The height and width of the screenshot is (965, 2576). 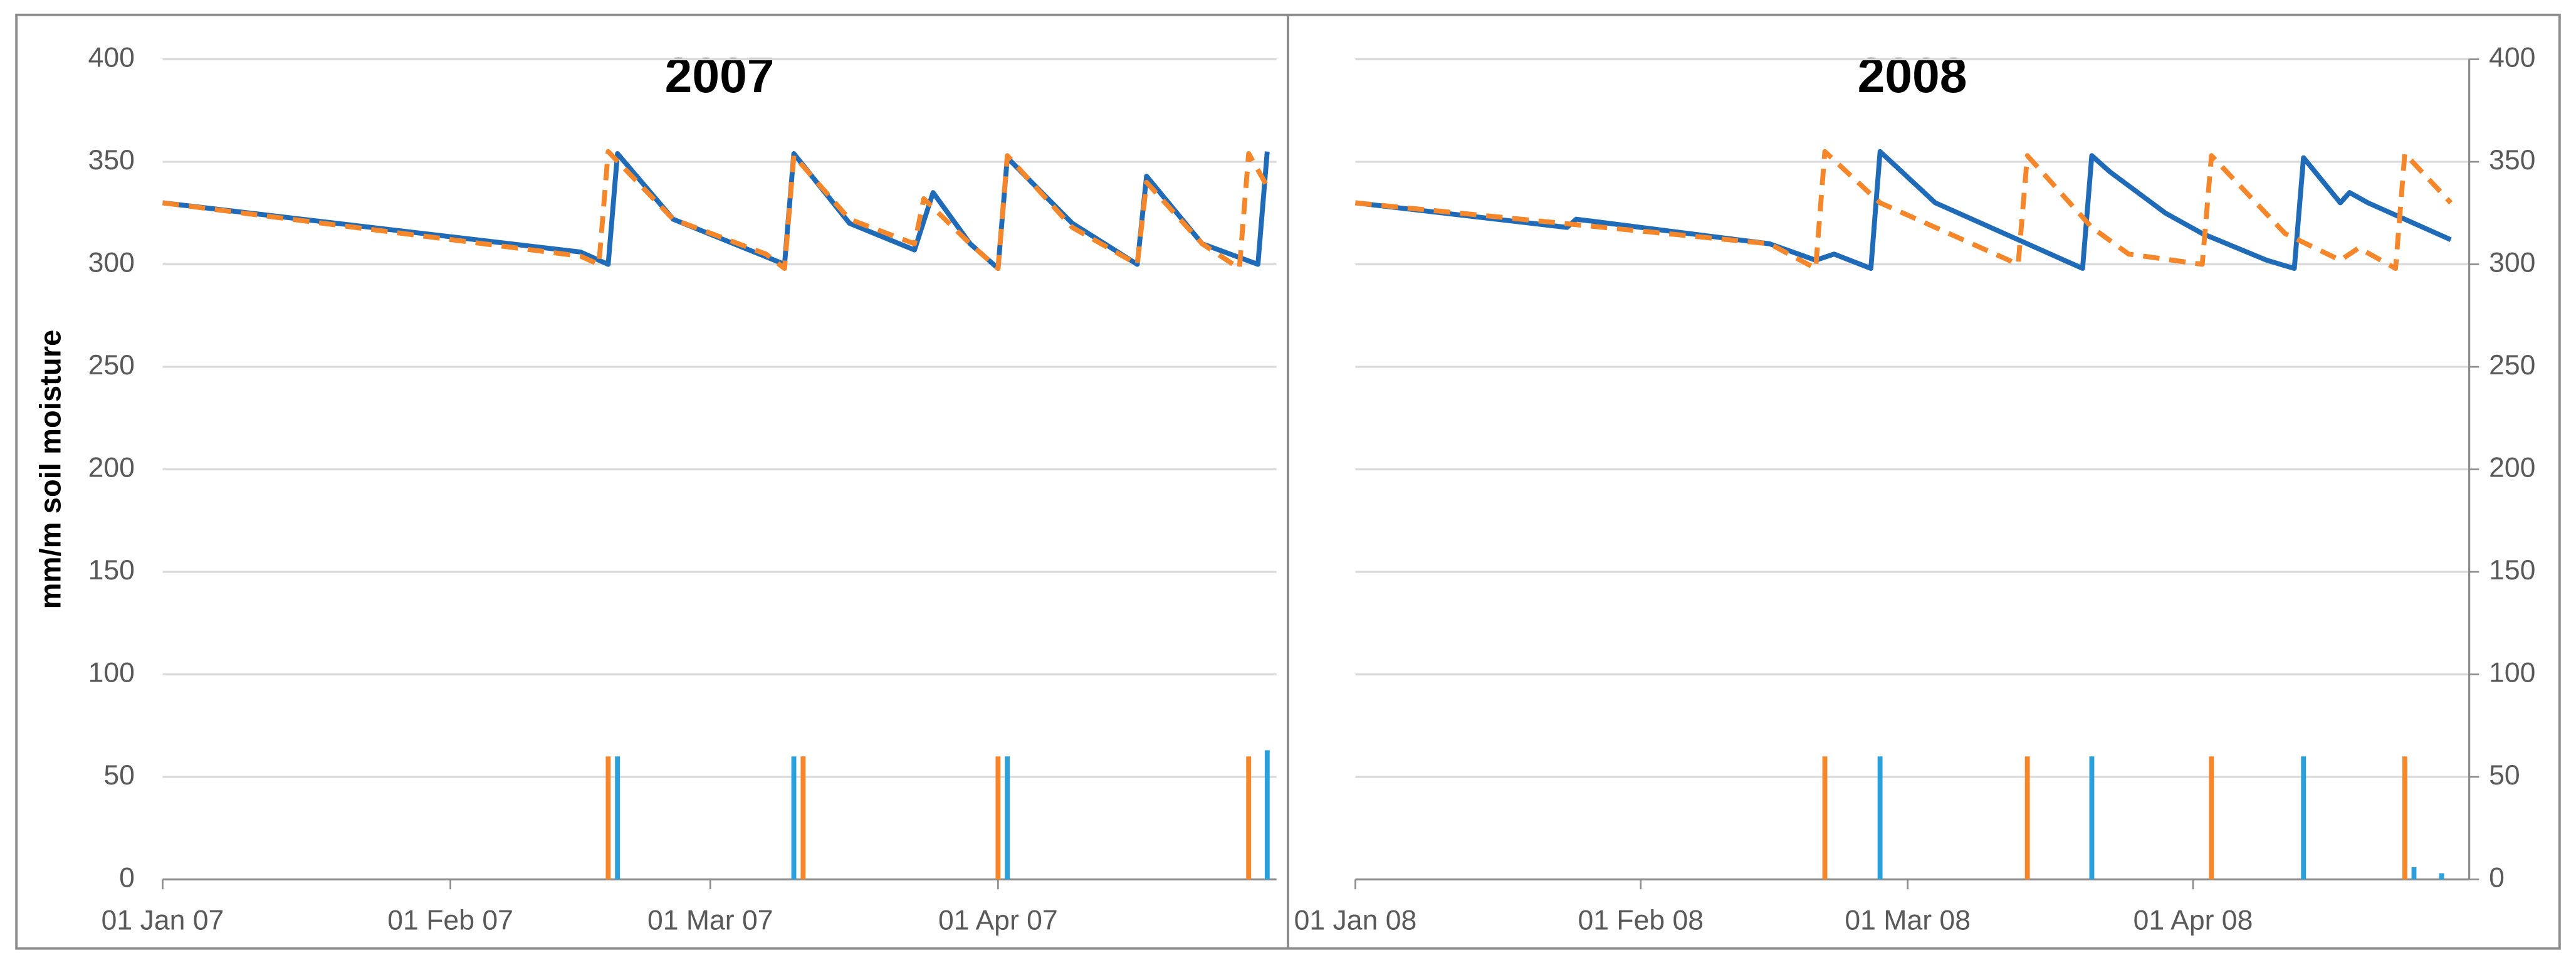 I want to click on chart-title: 2008, so click(x=1912, y=76).